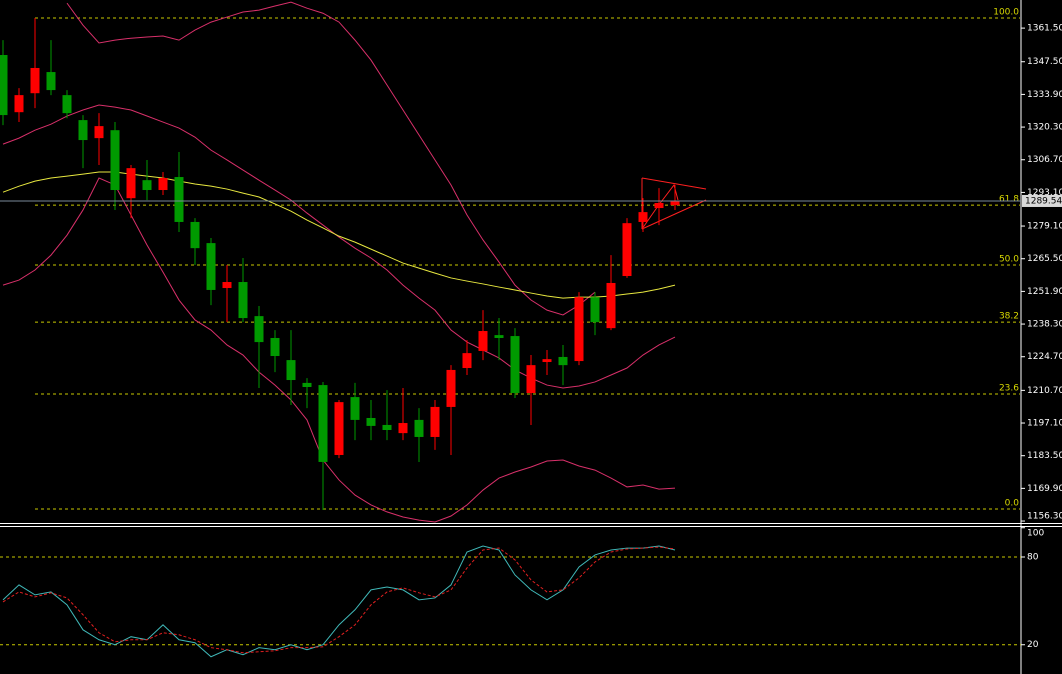  I want to click on y-tick-label: 1306.70, so click(1044, 160).